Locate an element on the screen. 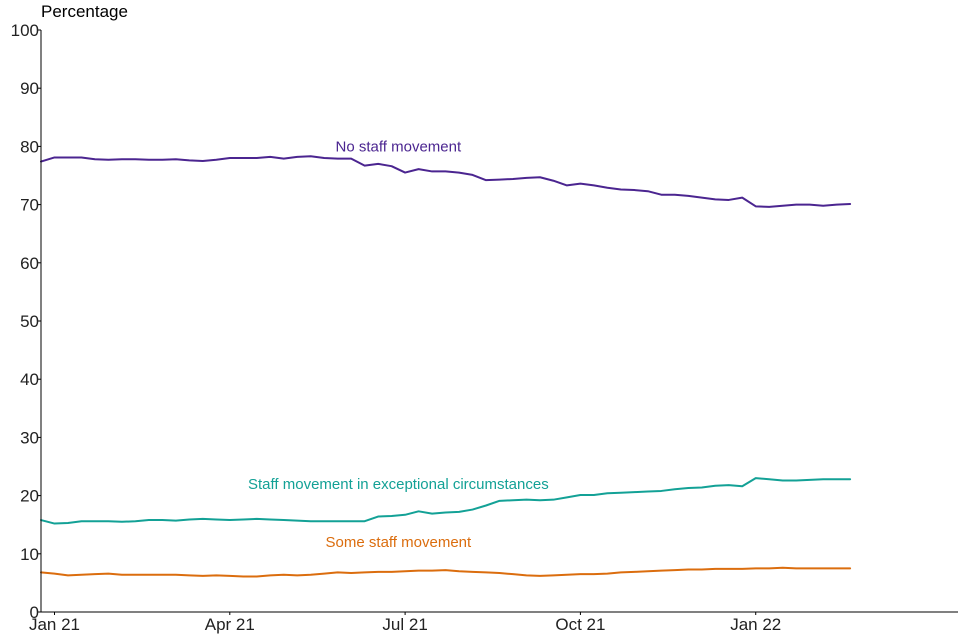  x-tick-label: Jul 21 is located at coordinates (404, 624).